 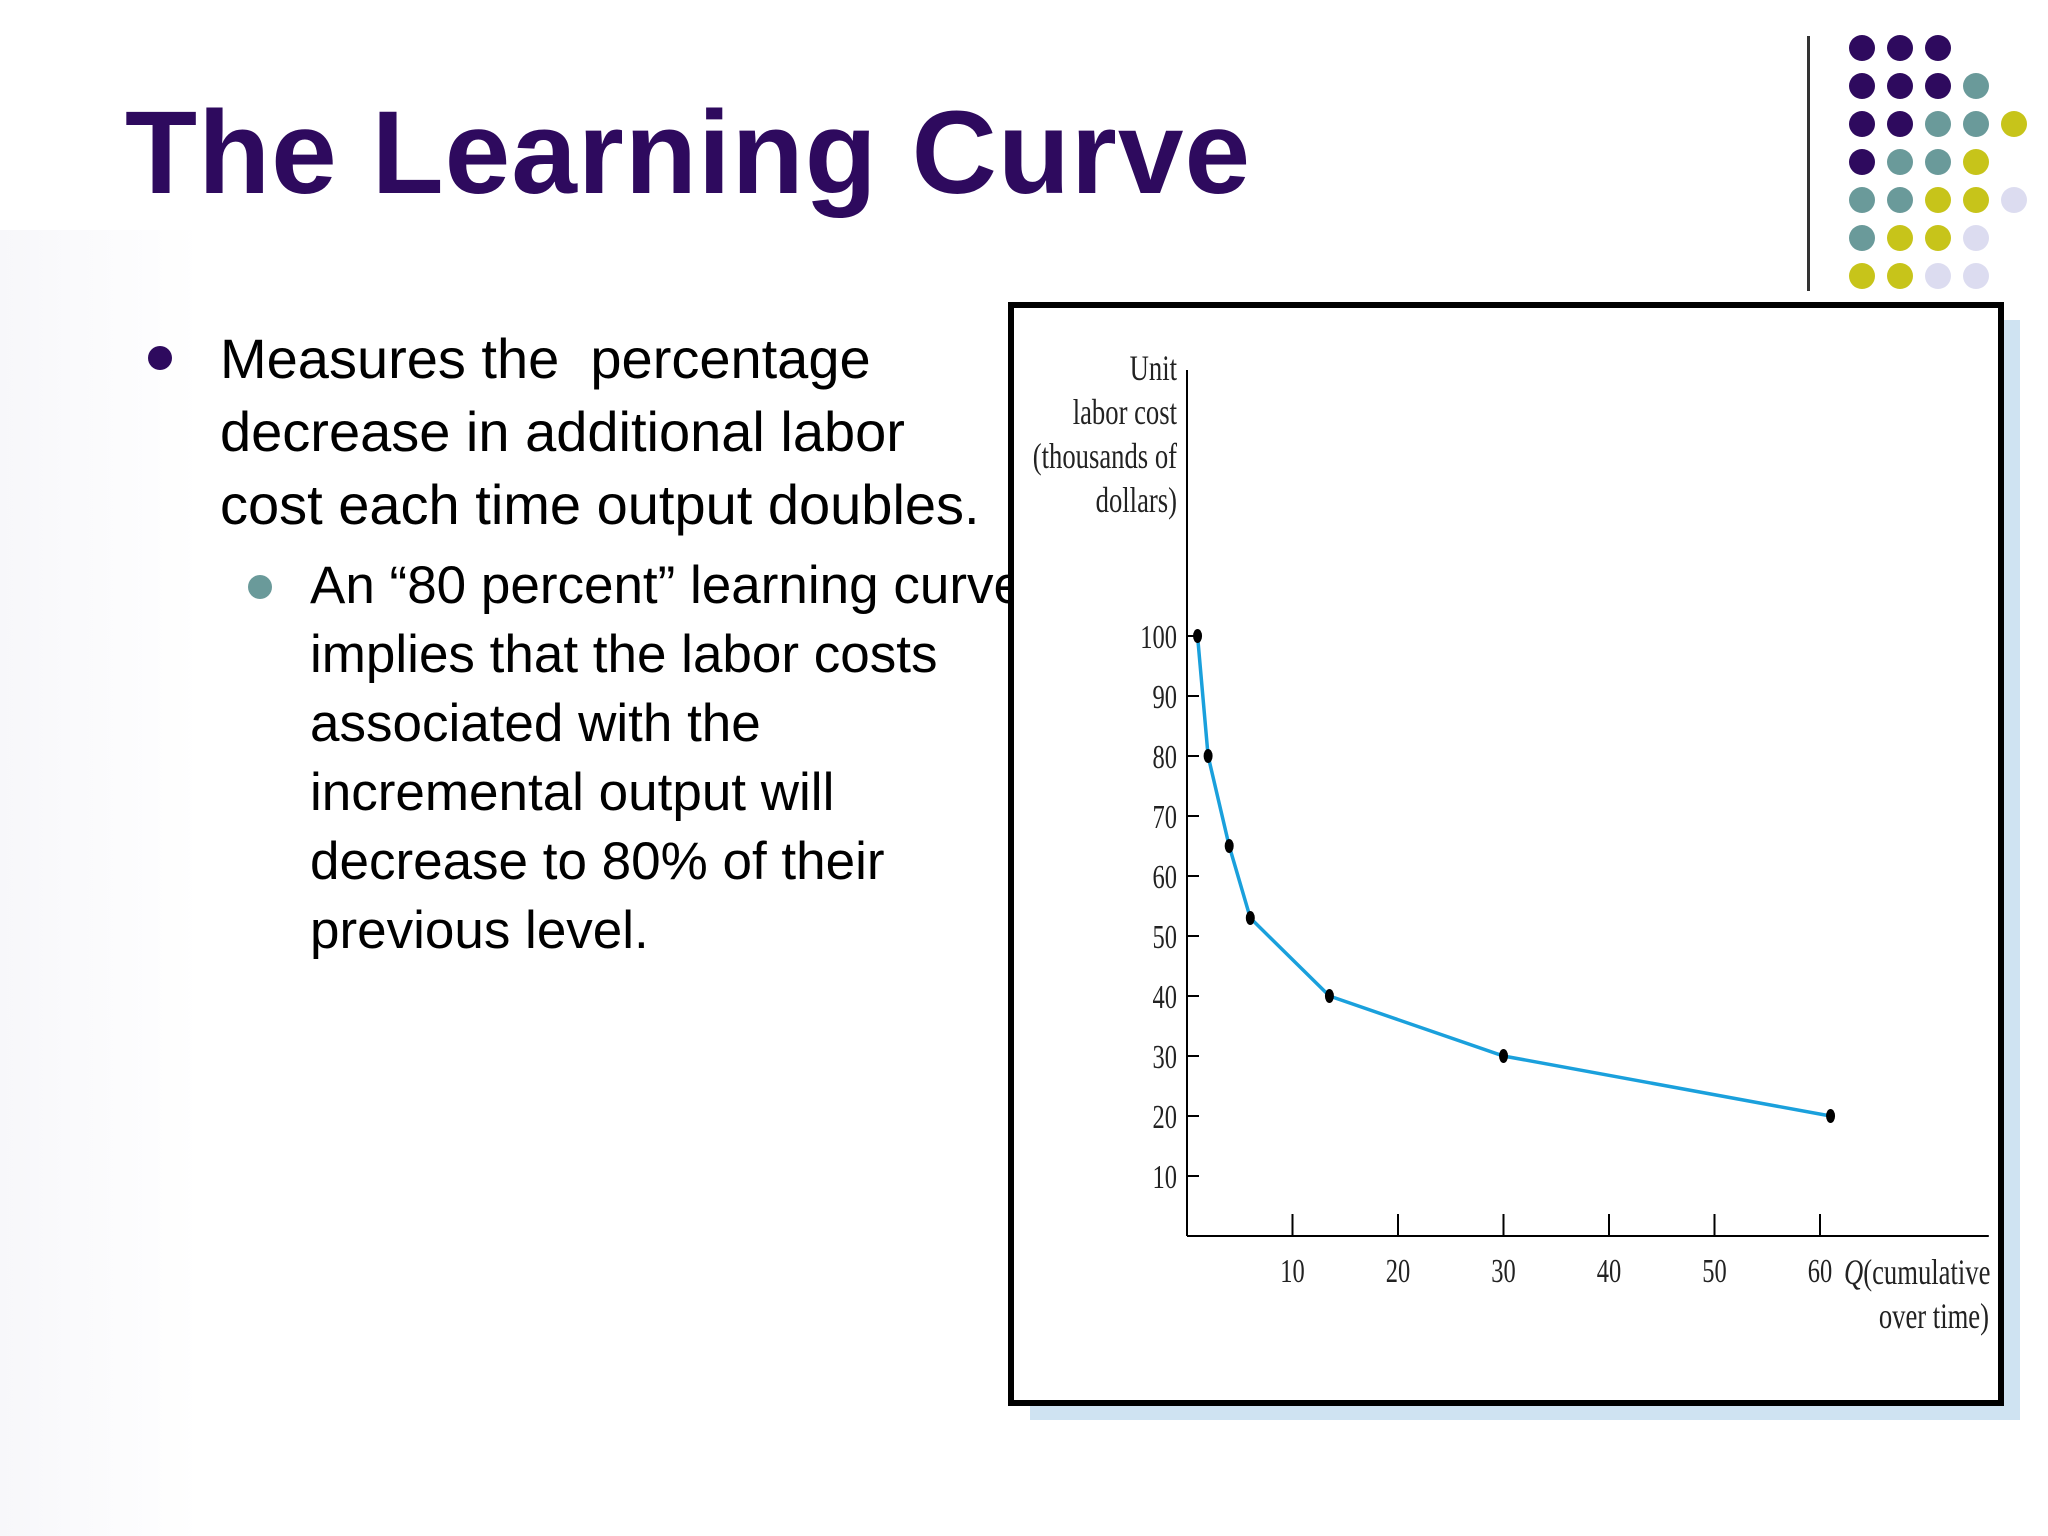 I want to click on x-tick-label: 60, so click(x=1820, y=1271).